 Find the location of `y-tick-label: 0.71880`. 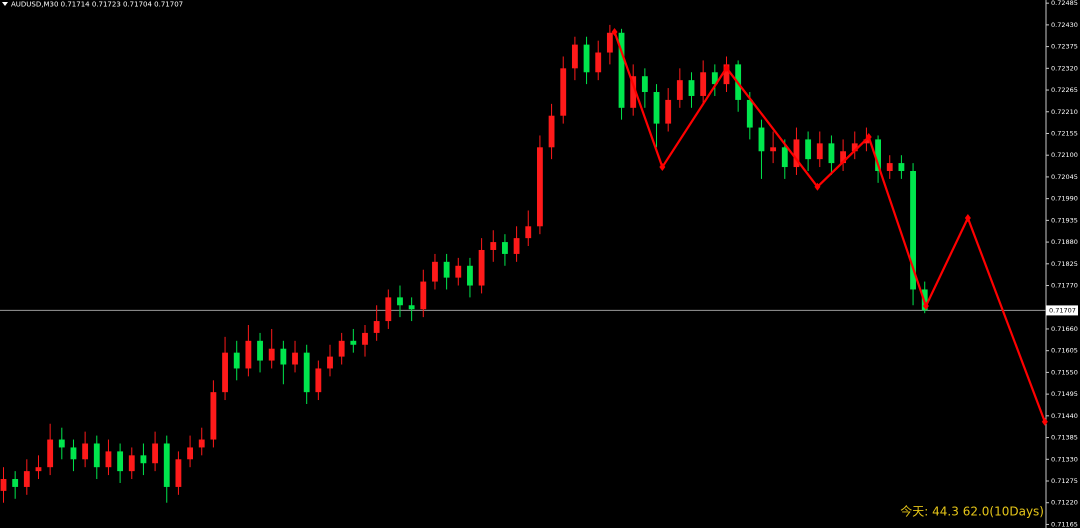

y-tick-label: 0.71880 is located at coordinates (1064, 242).